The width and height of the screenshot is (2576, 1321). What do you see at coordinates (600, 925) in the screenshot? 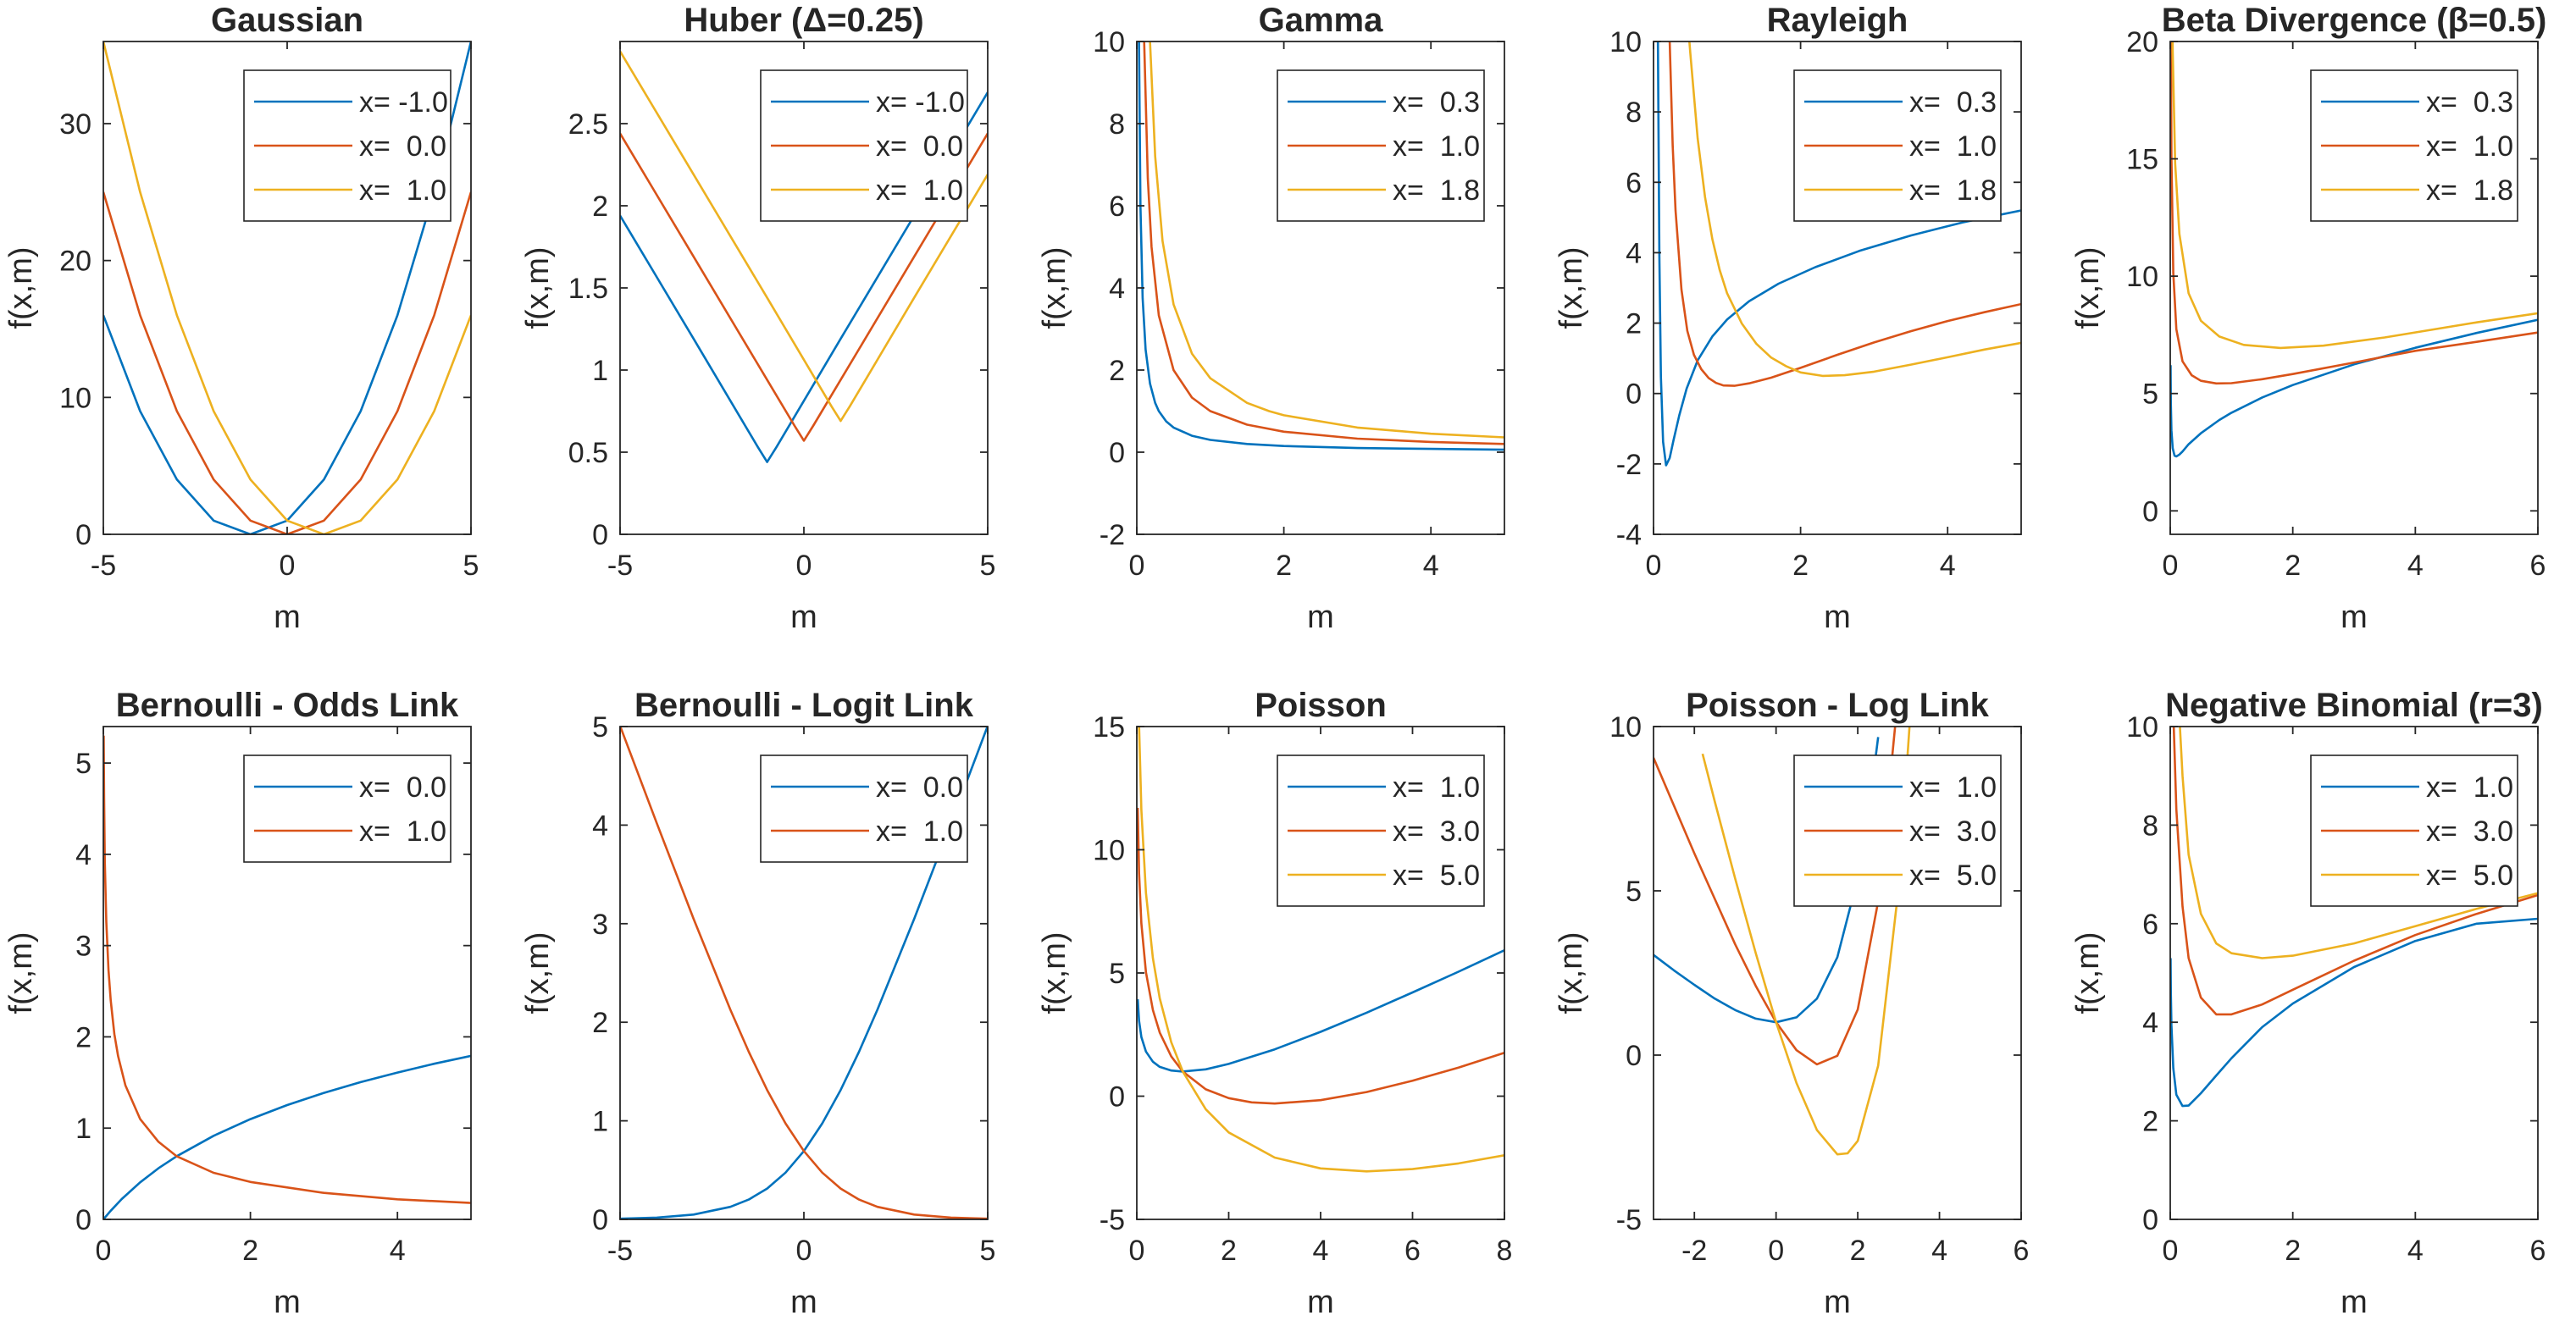
I see `y-tick-label: 3` at bounding box center [600, 925].